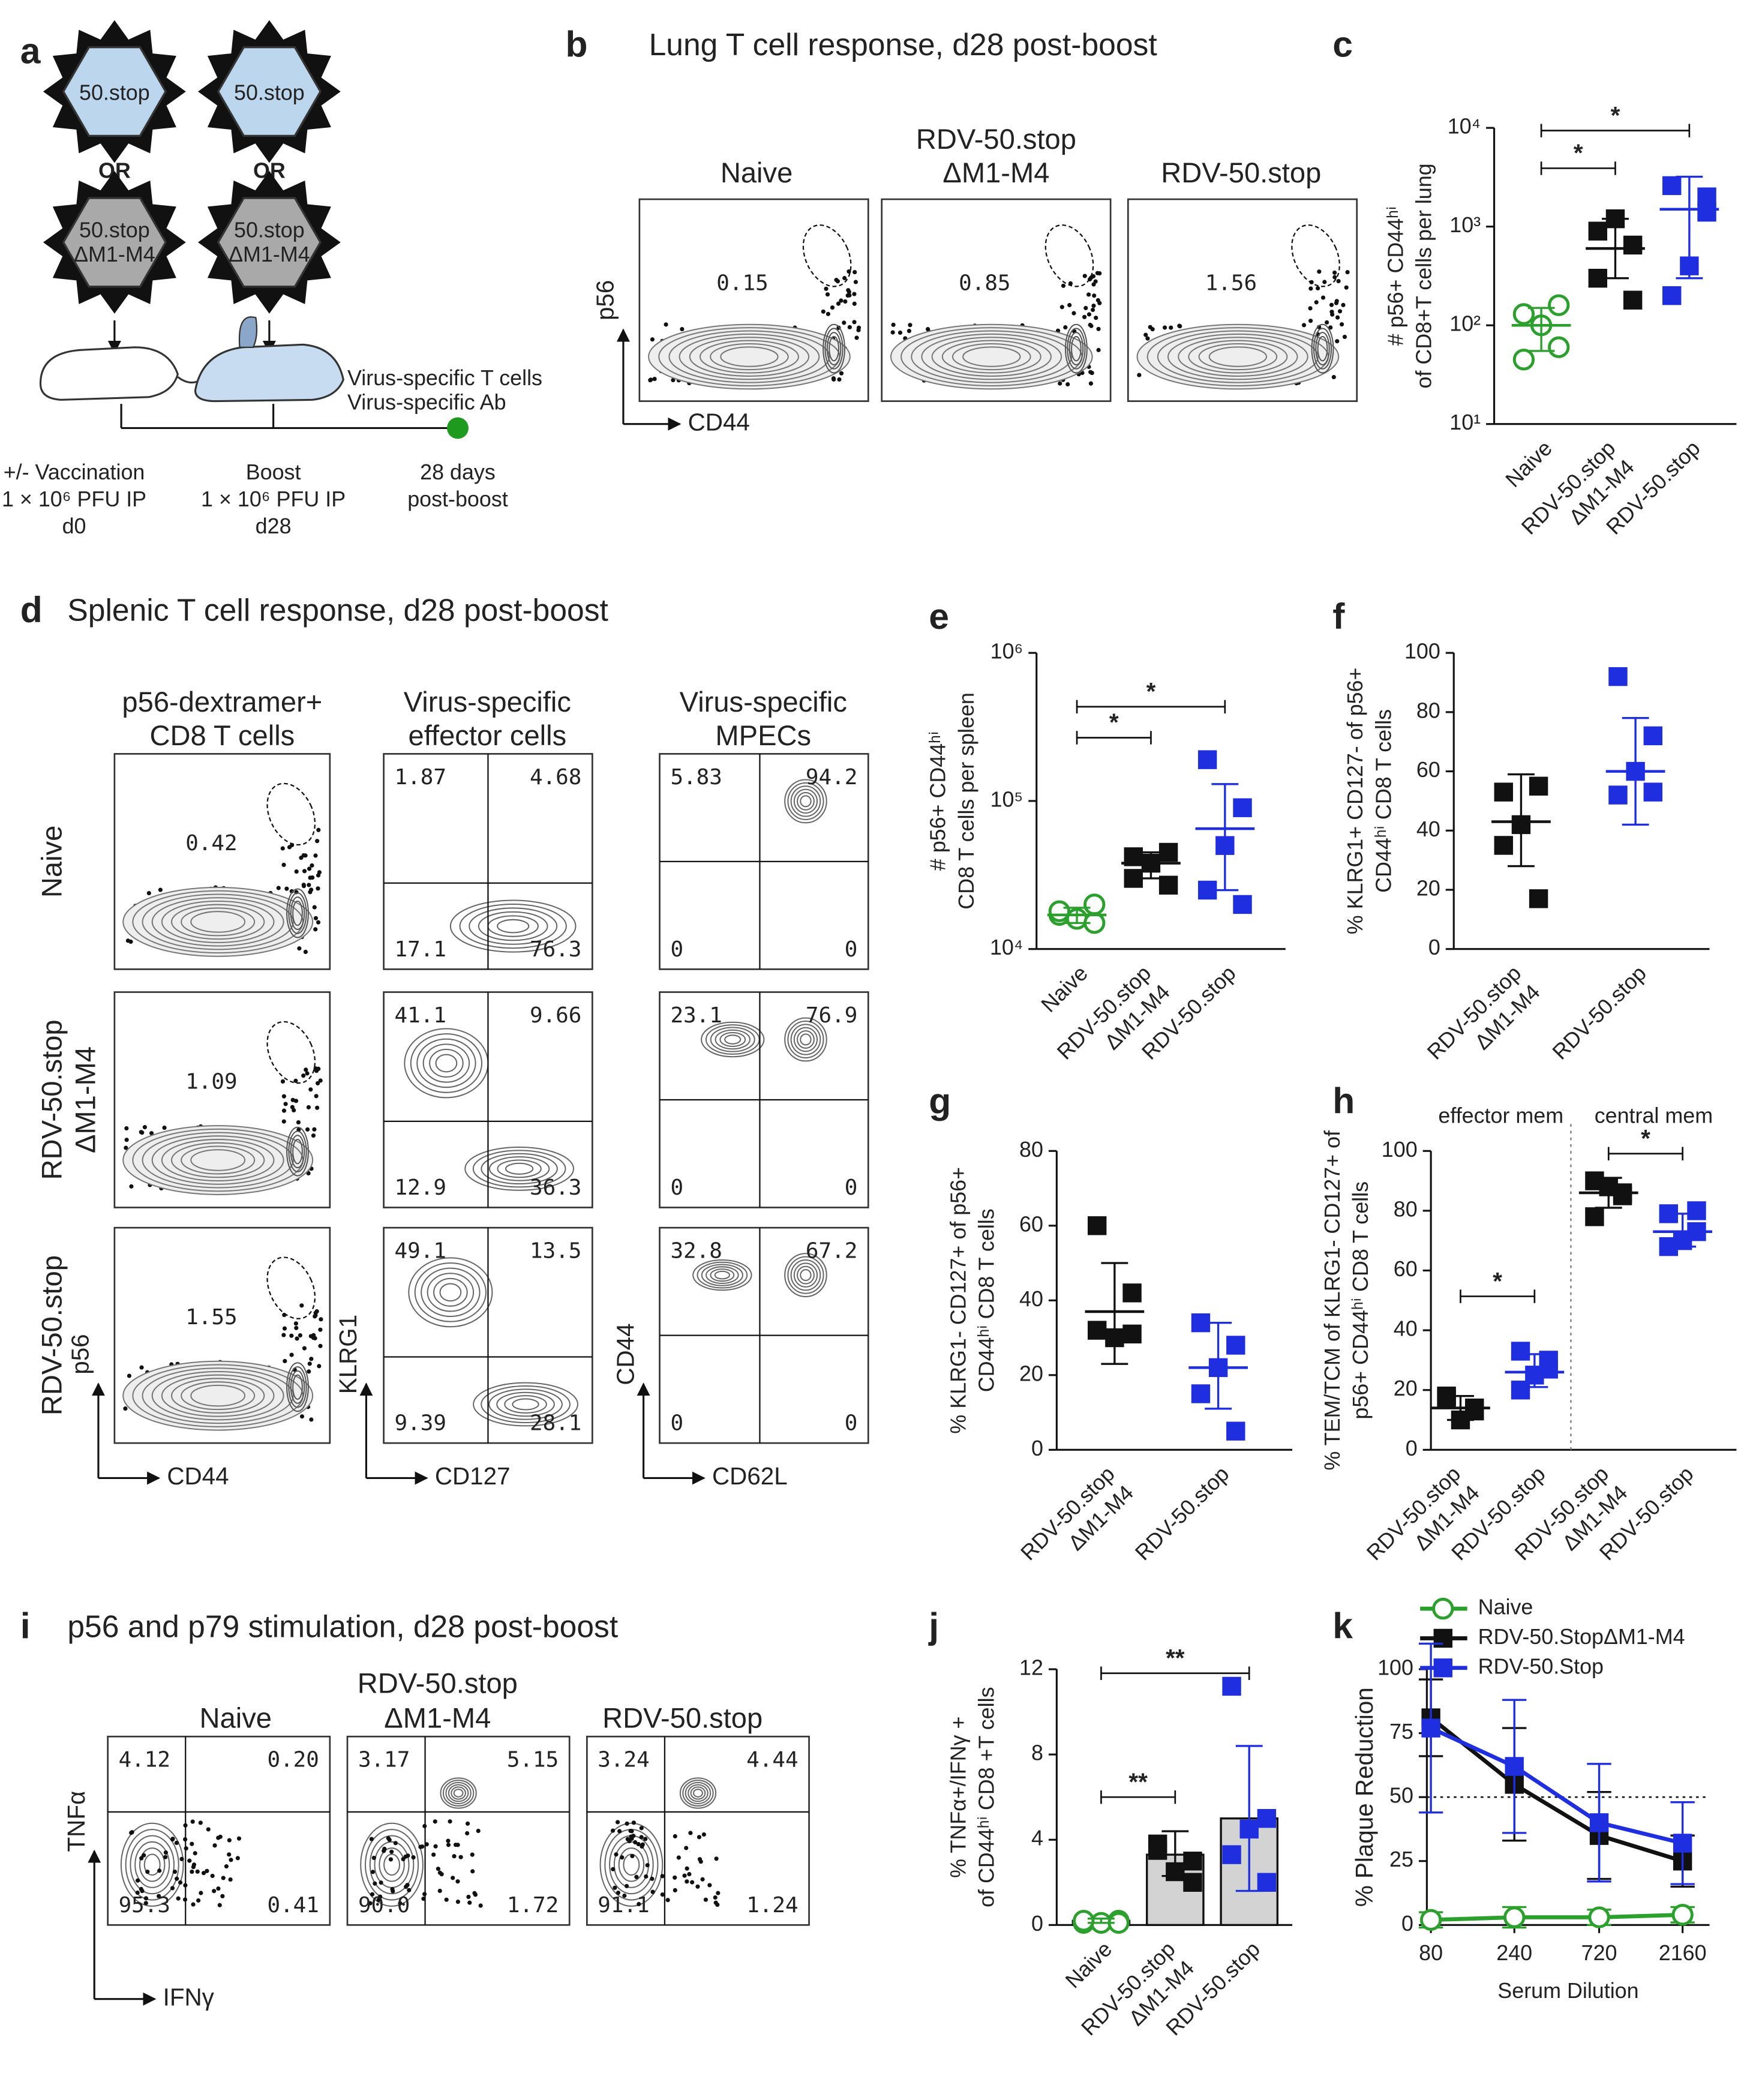 Image resolution: width=1750 pixels, height=2100 pixels. Describe the element at coordinates (1064, 989) in the screenshot. I see `x-tick-label: Naive` at that location.